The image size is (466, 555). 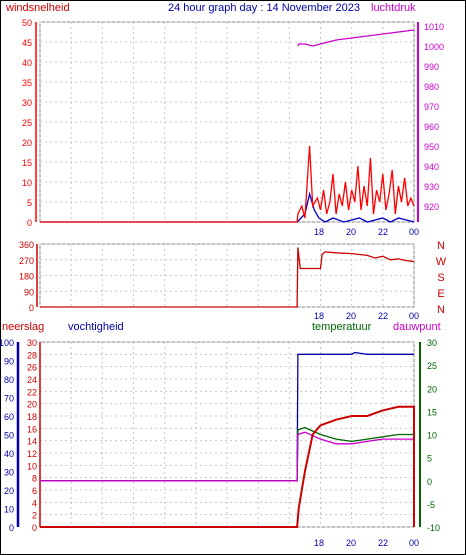 What do you see at coordinates (431, 127) in the screenshot?
I see `tick-label-pressure: 960` at bounding box center [431, 127].